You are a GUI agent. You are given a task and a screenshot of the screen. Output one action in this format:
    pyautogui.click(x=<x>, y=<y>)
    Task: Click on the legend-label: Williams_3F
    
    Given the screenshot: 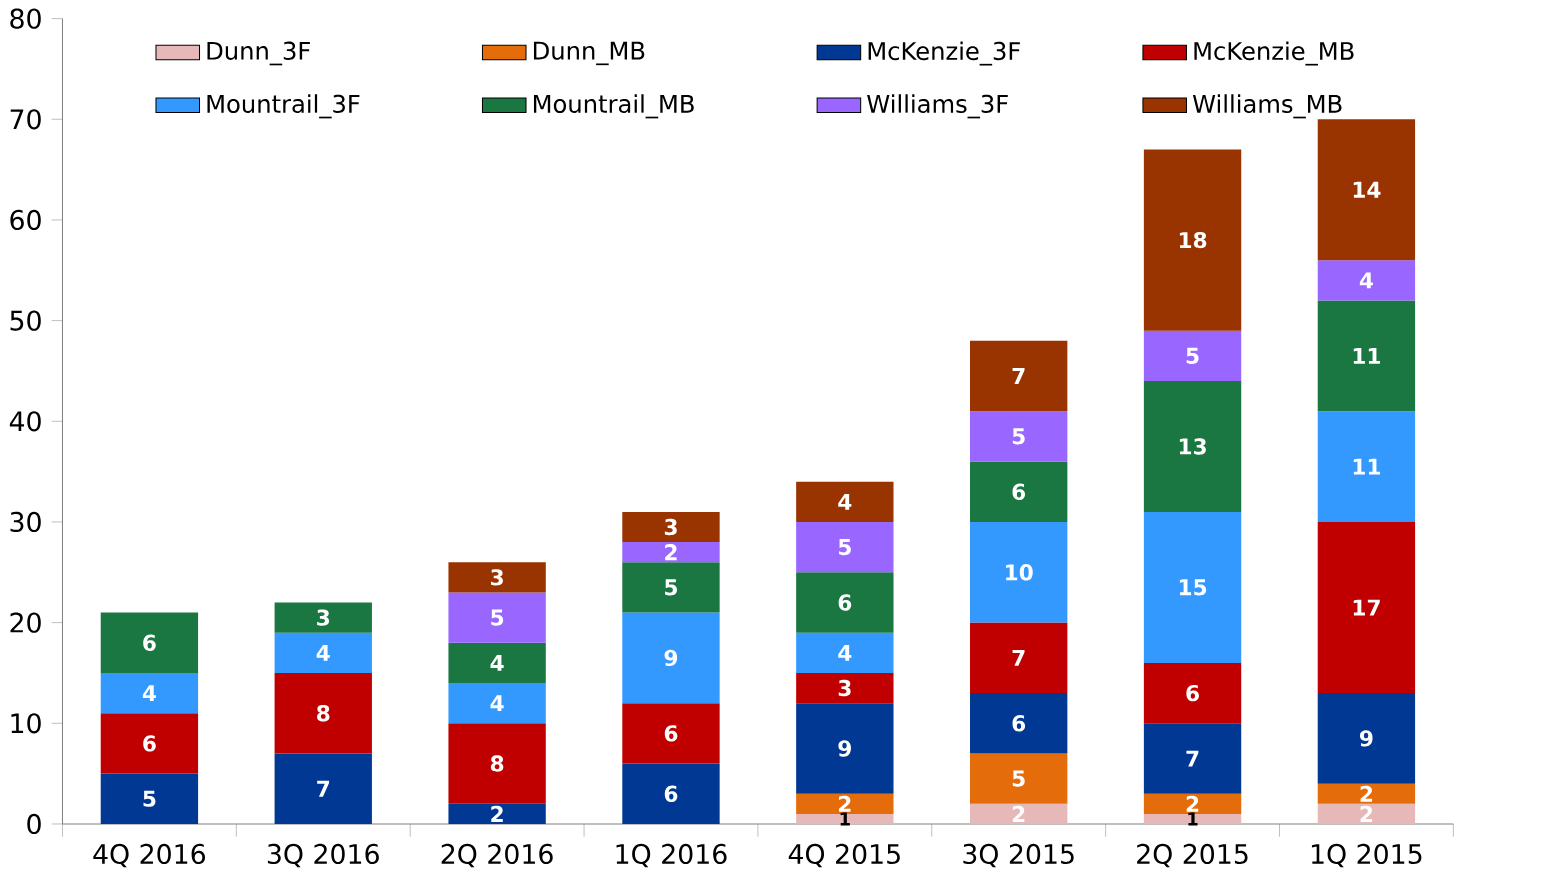 What is the action you would take?
    pyautogui.click(x=937, y=106)
    